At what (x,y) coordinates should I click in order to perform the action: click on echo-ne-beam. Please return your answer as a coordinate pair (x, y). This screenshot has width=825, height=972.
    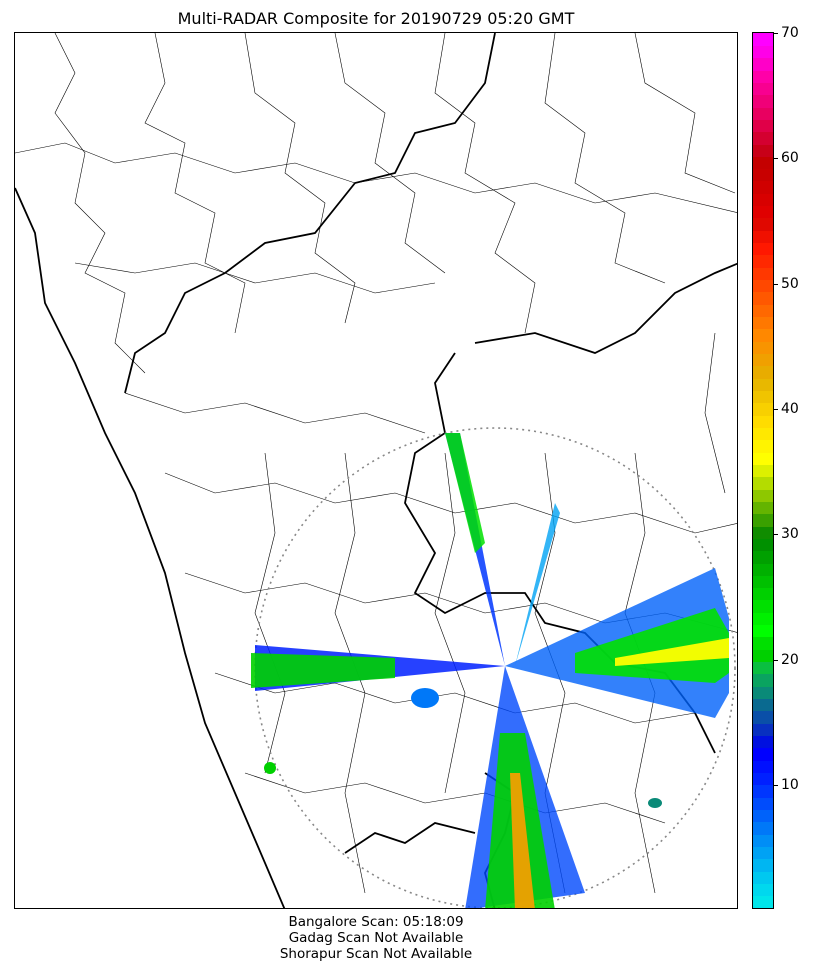
    Looking at the image, I should click on (537, 584).